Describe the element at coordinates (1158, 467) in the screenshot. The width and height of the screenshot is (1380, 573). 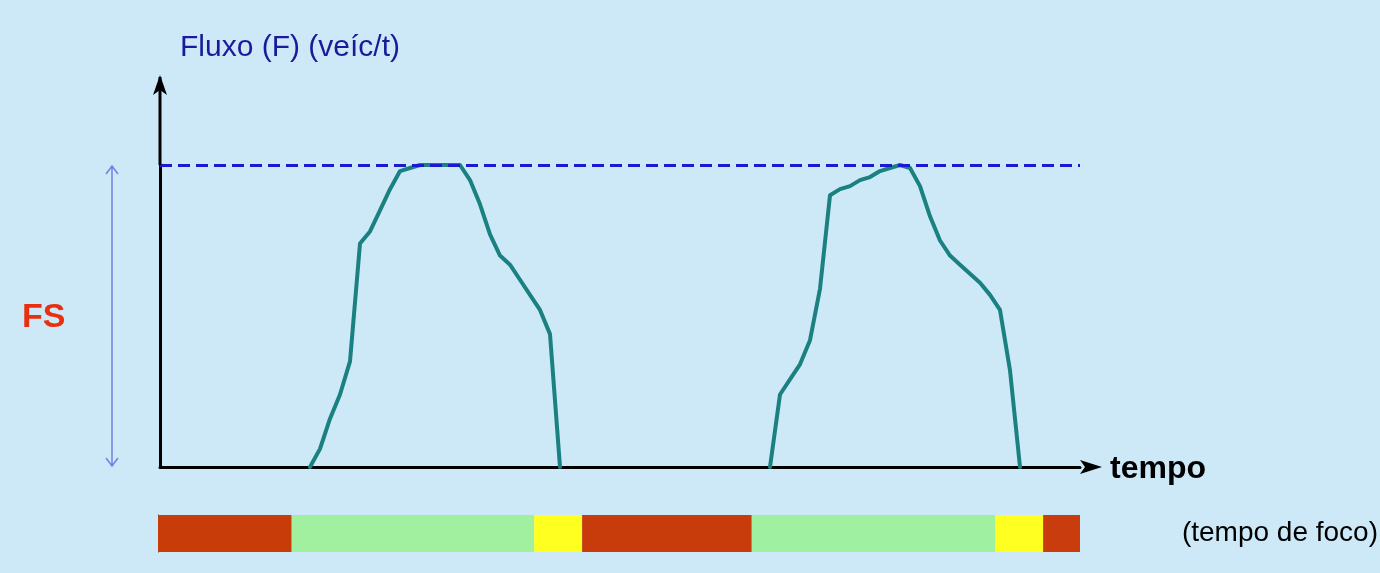
I see `x-axis-title: tempo` at that location.